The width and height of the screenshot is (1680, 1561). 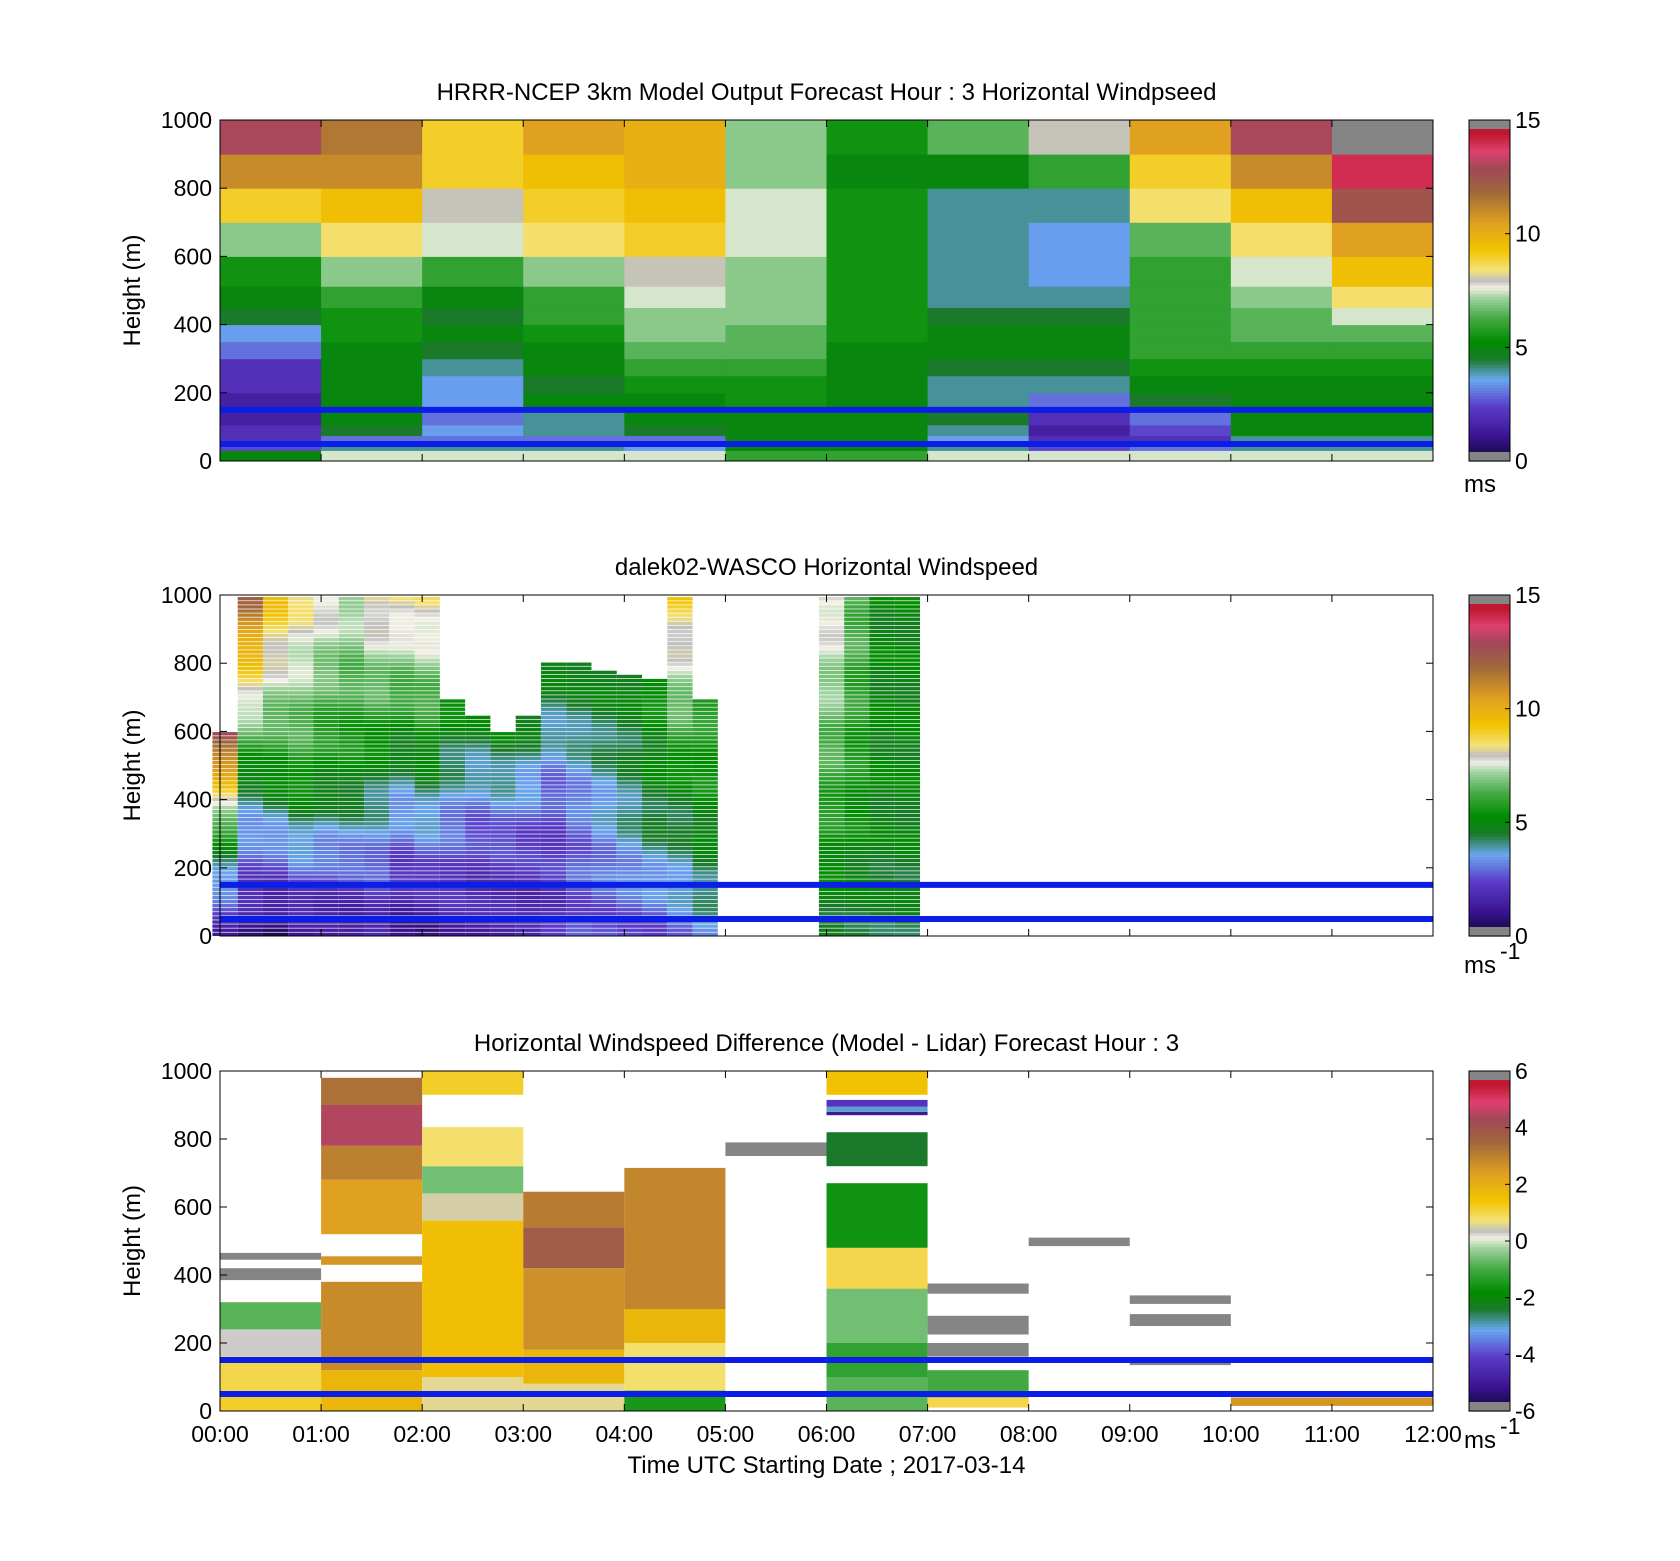 I want to click on y-tick-label: 400, so click(x=193, y=800).